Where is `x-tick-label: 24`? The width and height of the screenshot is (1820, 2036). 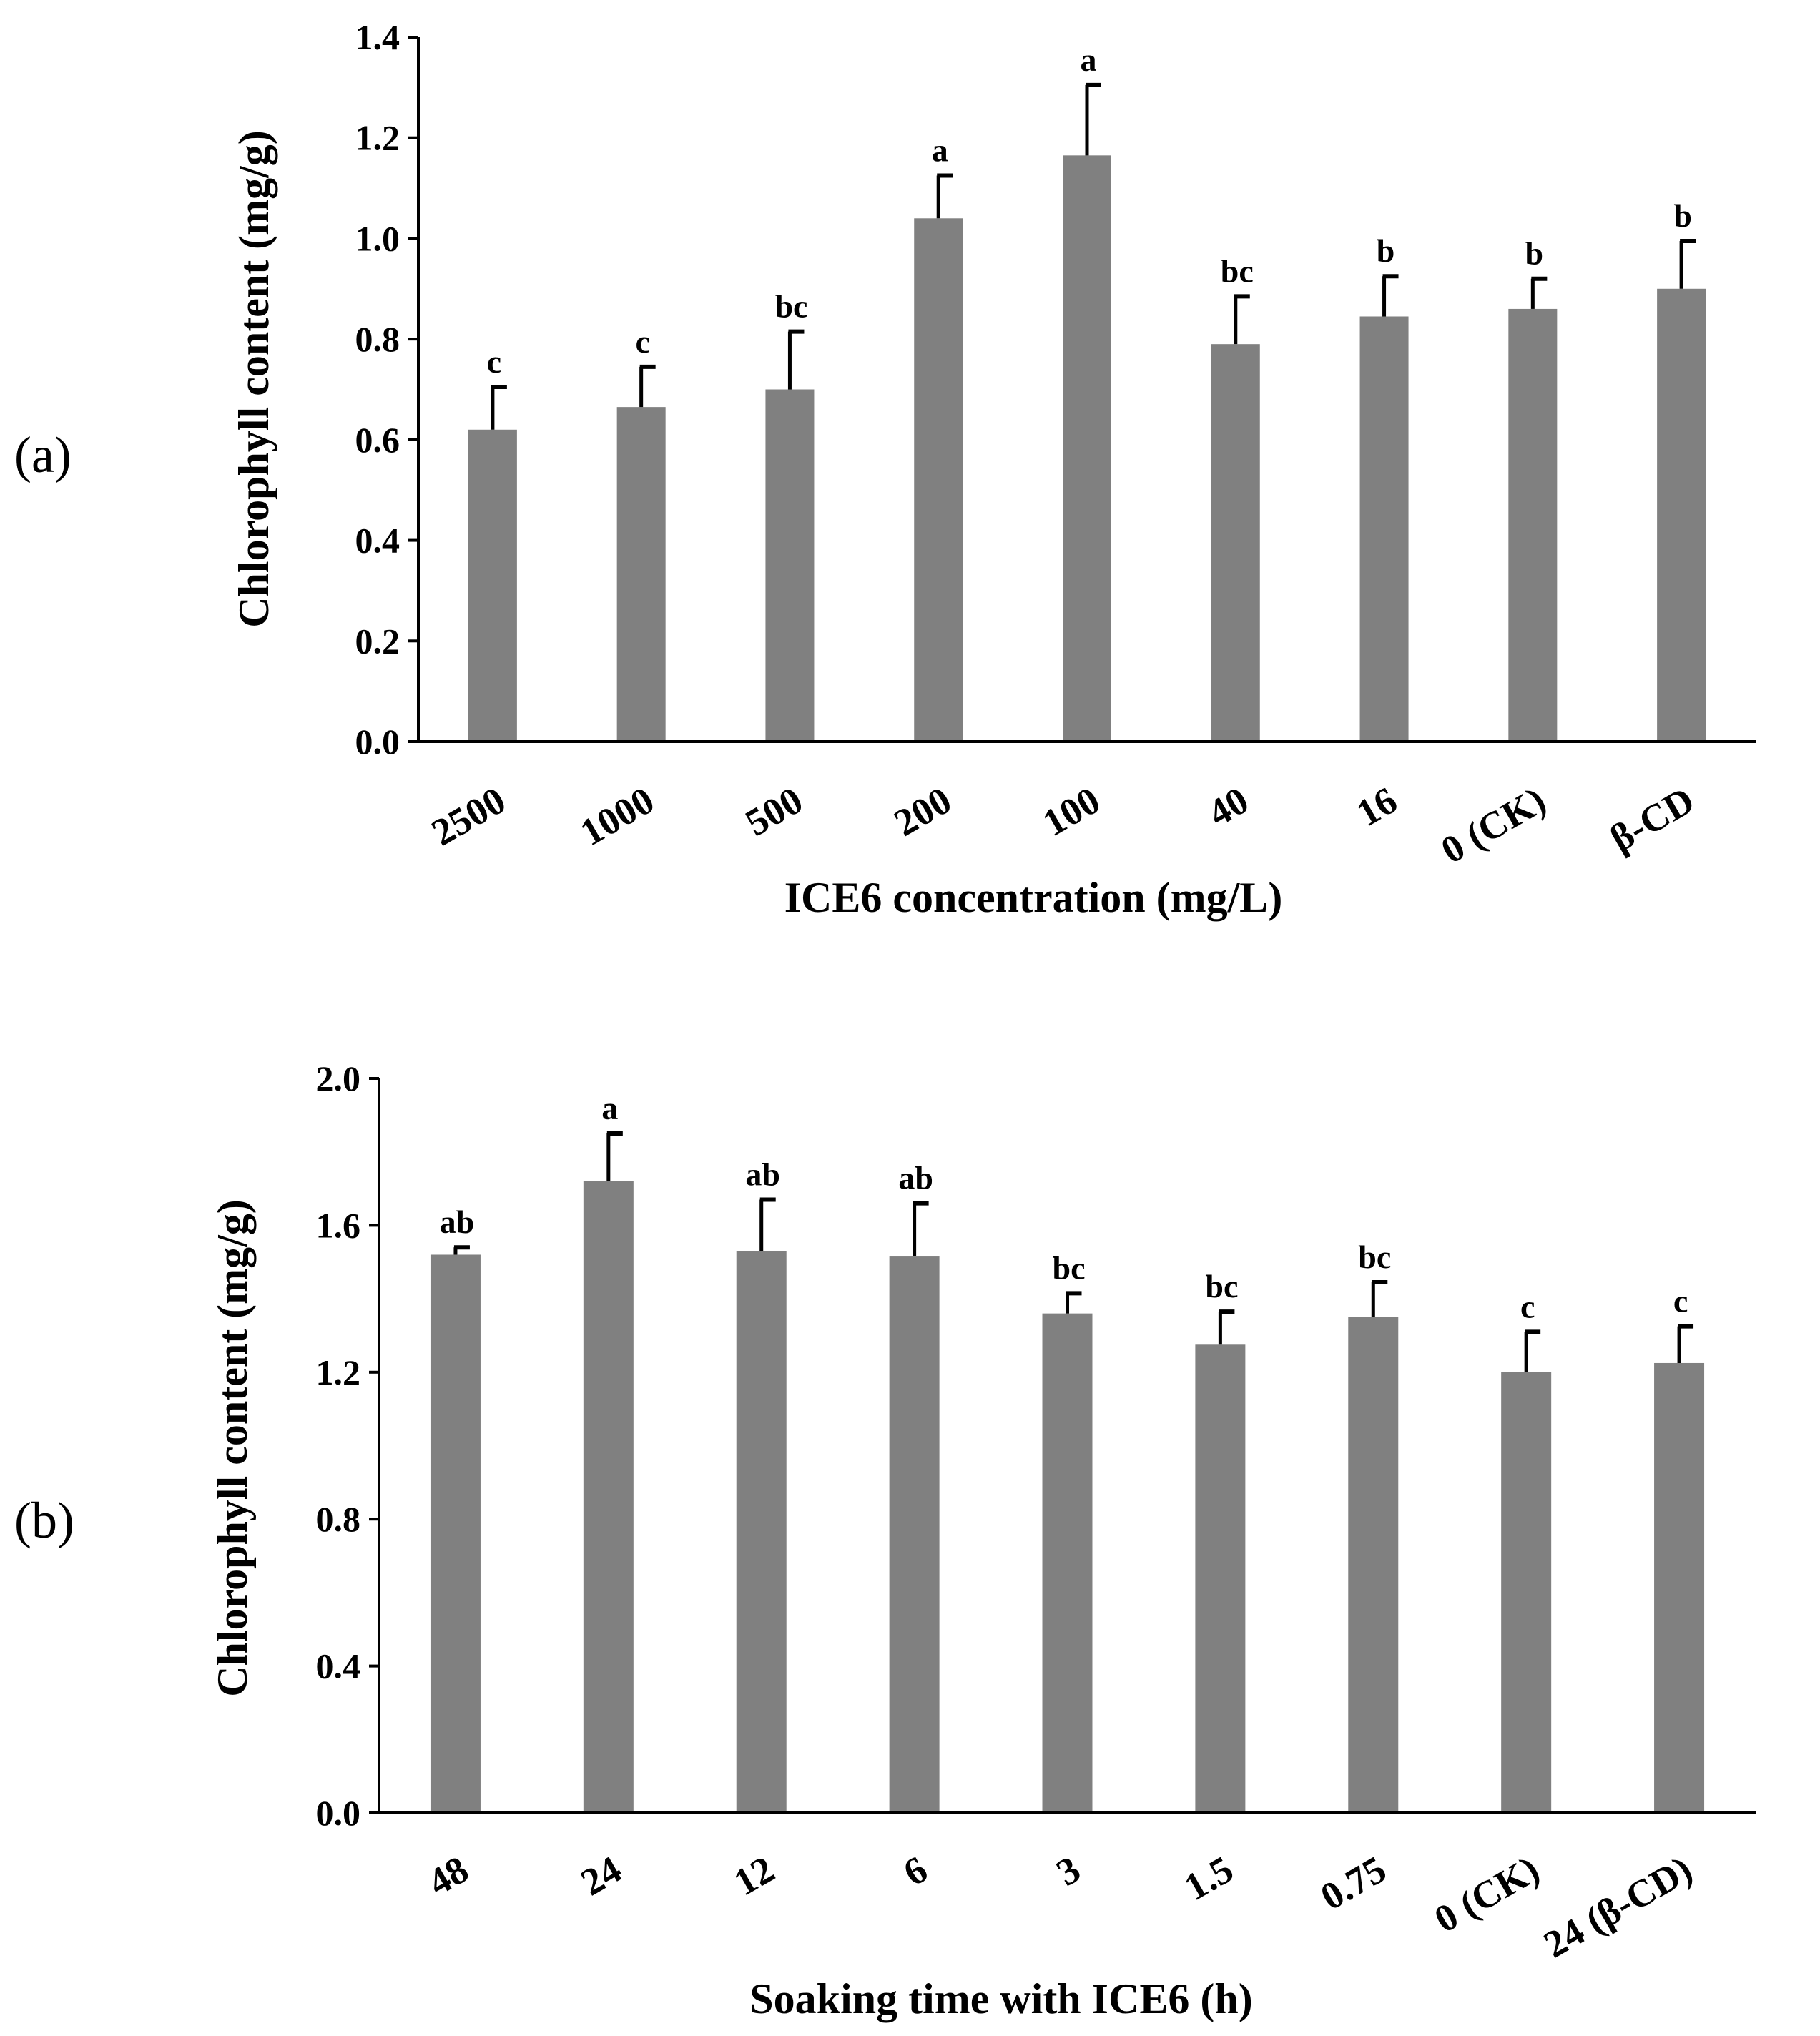 x-tick-label: 24 is located at coordinates (601, 1876).